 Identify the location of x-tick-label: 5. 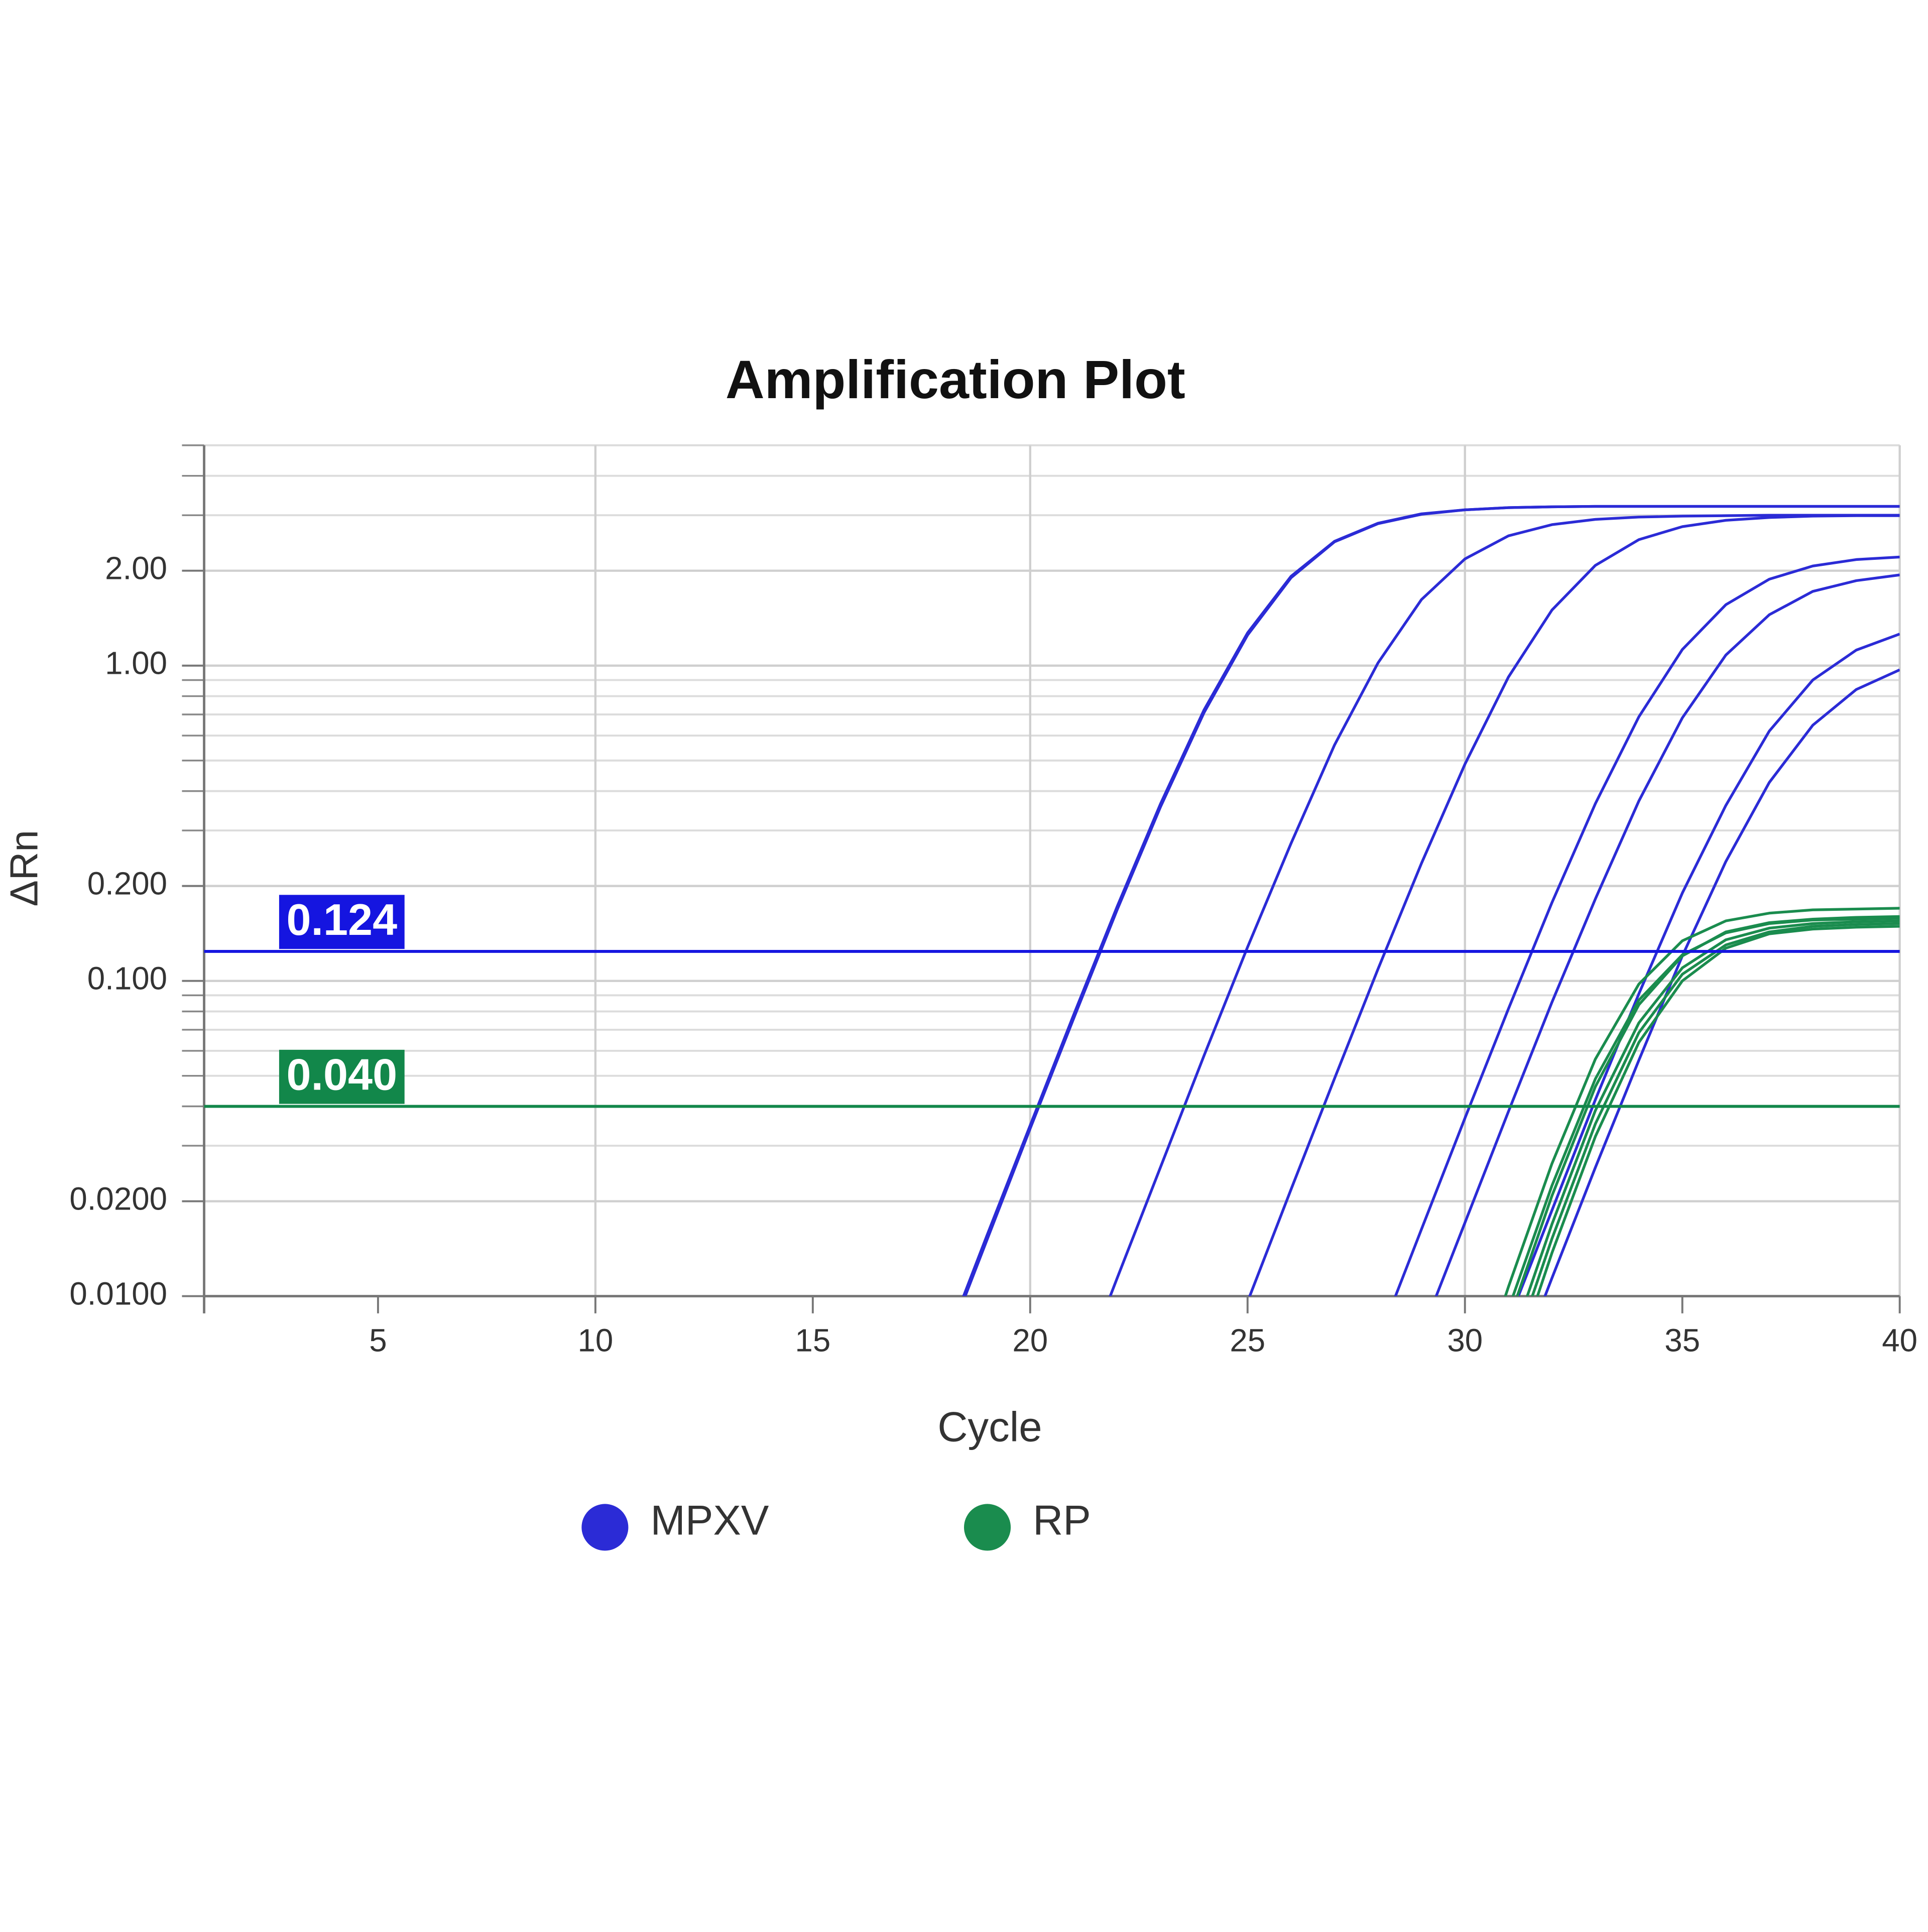
(378, 1340).